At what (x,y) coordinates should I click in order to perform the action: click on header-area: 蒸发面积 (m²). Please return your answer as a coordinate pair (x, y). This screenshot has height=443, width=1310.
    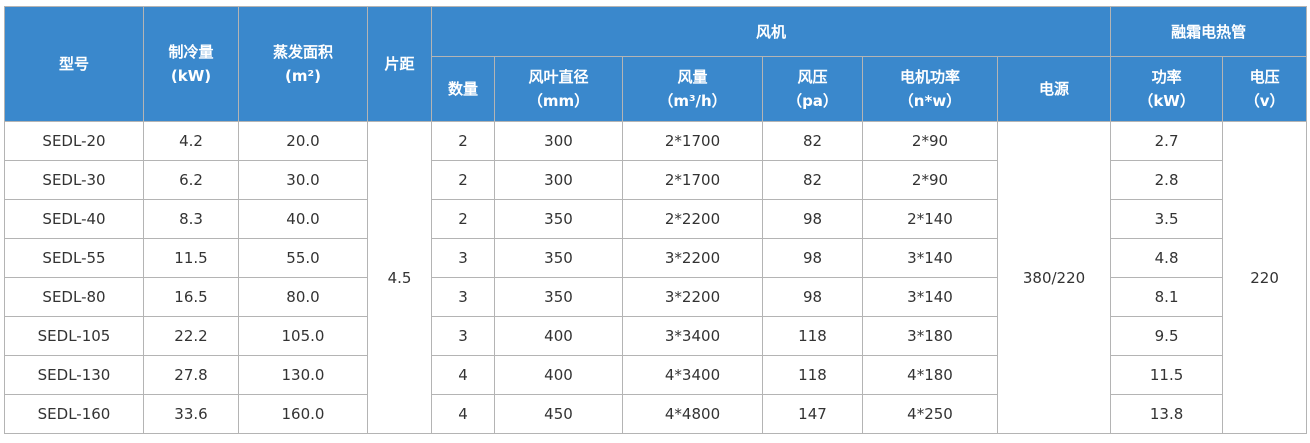
    Looking at the image, I should click on (303, 64).